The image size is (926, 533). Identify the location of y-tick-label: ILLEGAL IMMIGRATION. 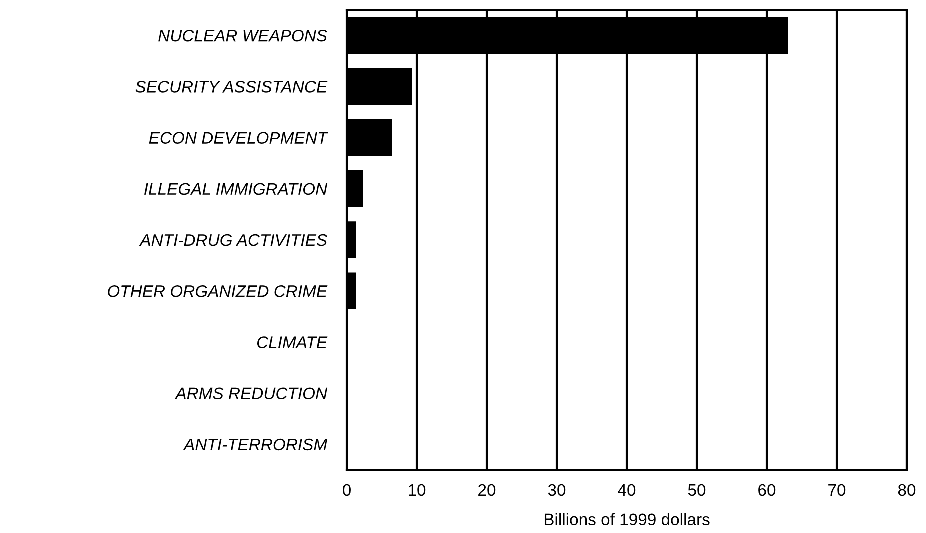
(236, 189).